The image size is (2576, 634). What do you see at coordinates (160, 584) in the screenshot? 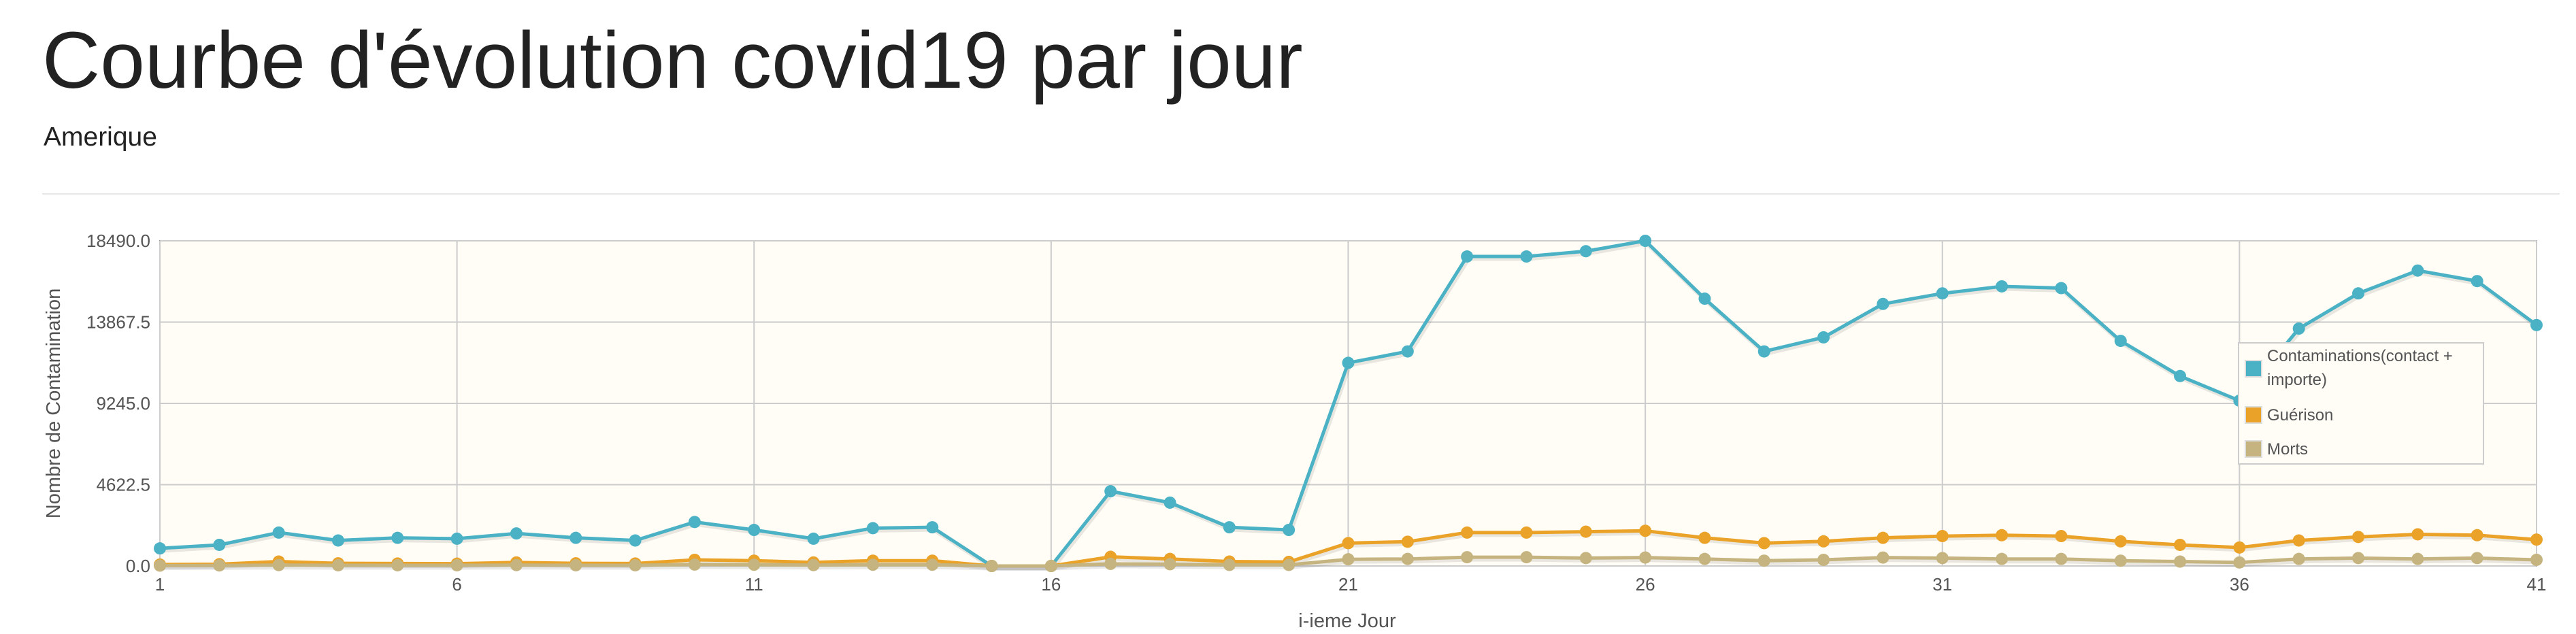
I see `x-tick-label: 1` at bounding box center [160, 584].